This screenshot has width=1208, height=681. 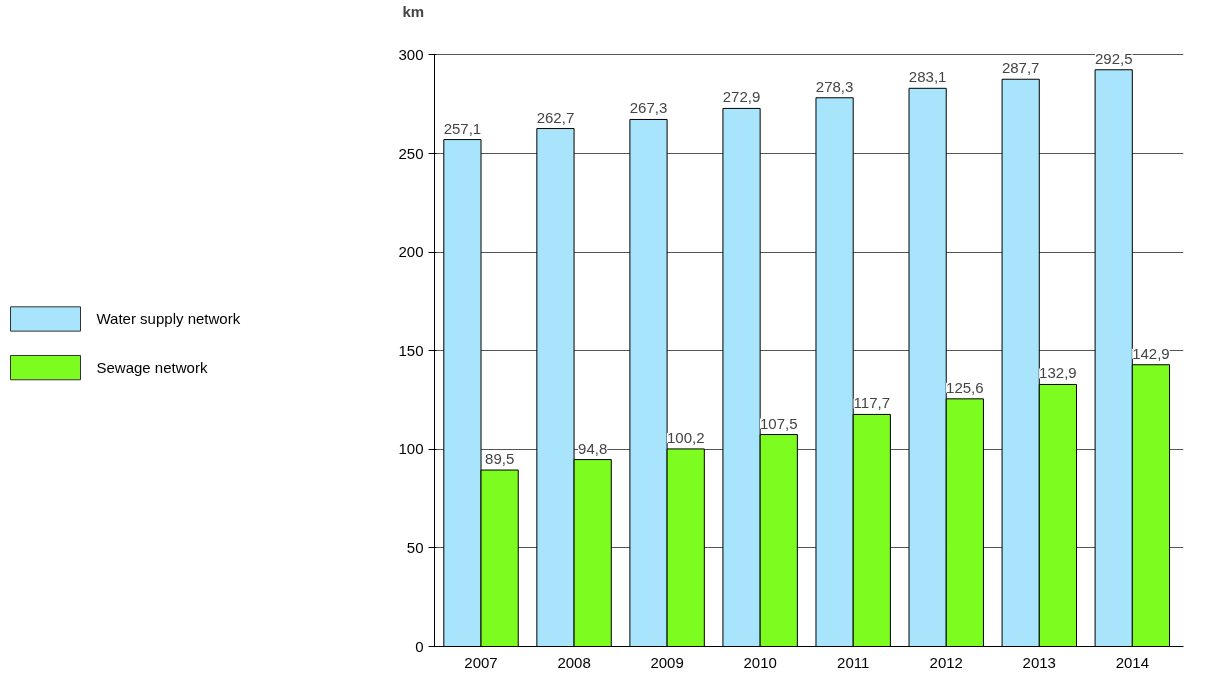 What do you see at coordinates (965, 387) in the screenshot?
I see `data-label: 125,6` at bounding box center [965, 387].